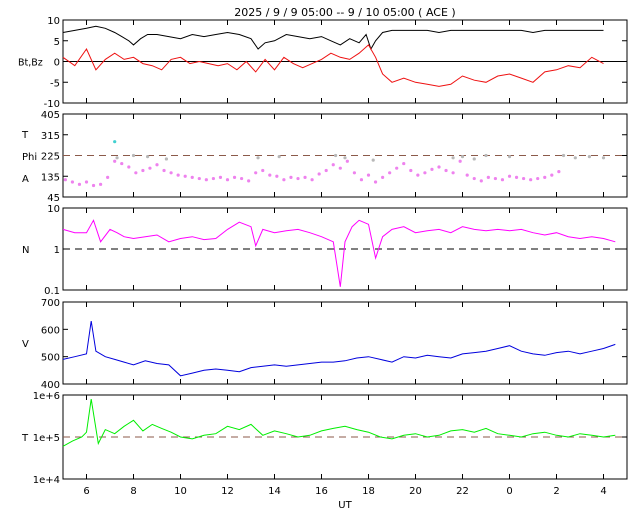  I want to click on y-tick-label: 1, so click(57, 250).